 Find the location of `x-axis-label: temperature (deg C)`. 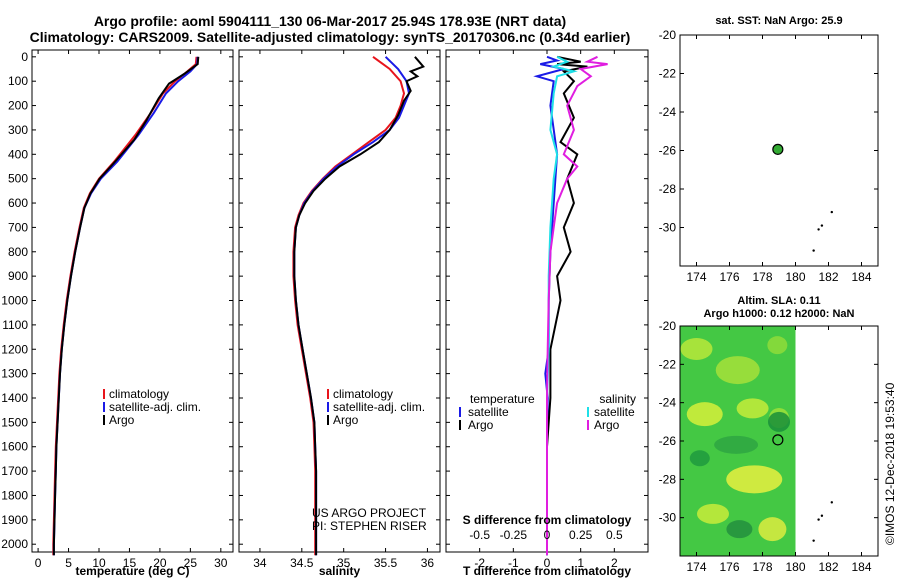

x-axis-label: temperature (deg C) is located at coordinates (132, 571).